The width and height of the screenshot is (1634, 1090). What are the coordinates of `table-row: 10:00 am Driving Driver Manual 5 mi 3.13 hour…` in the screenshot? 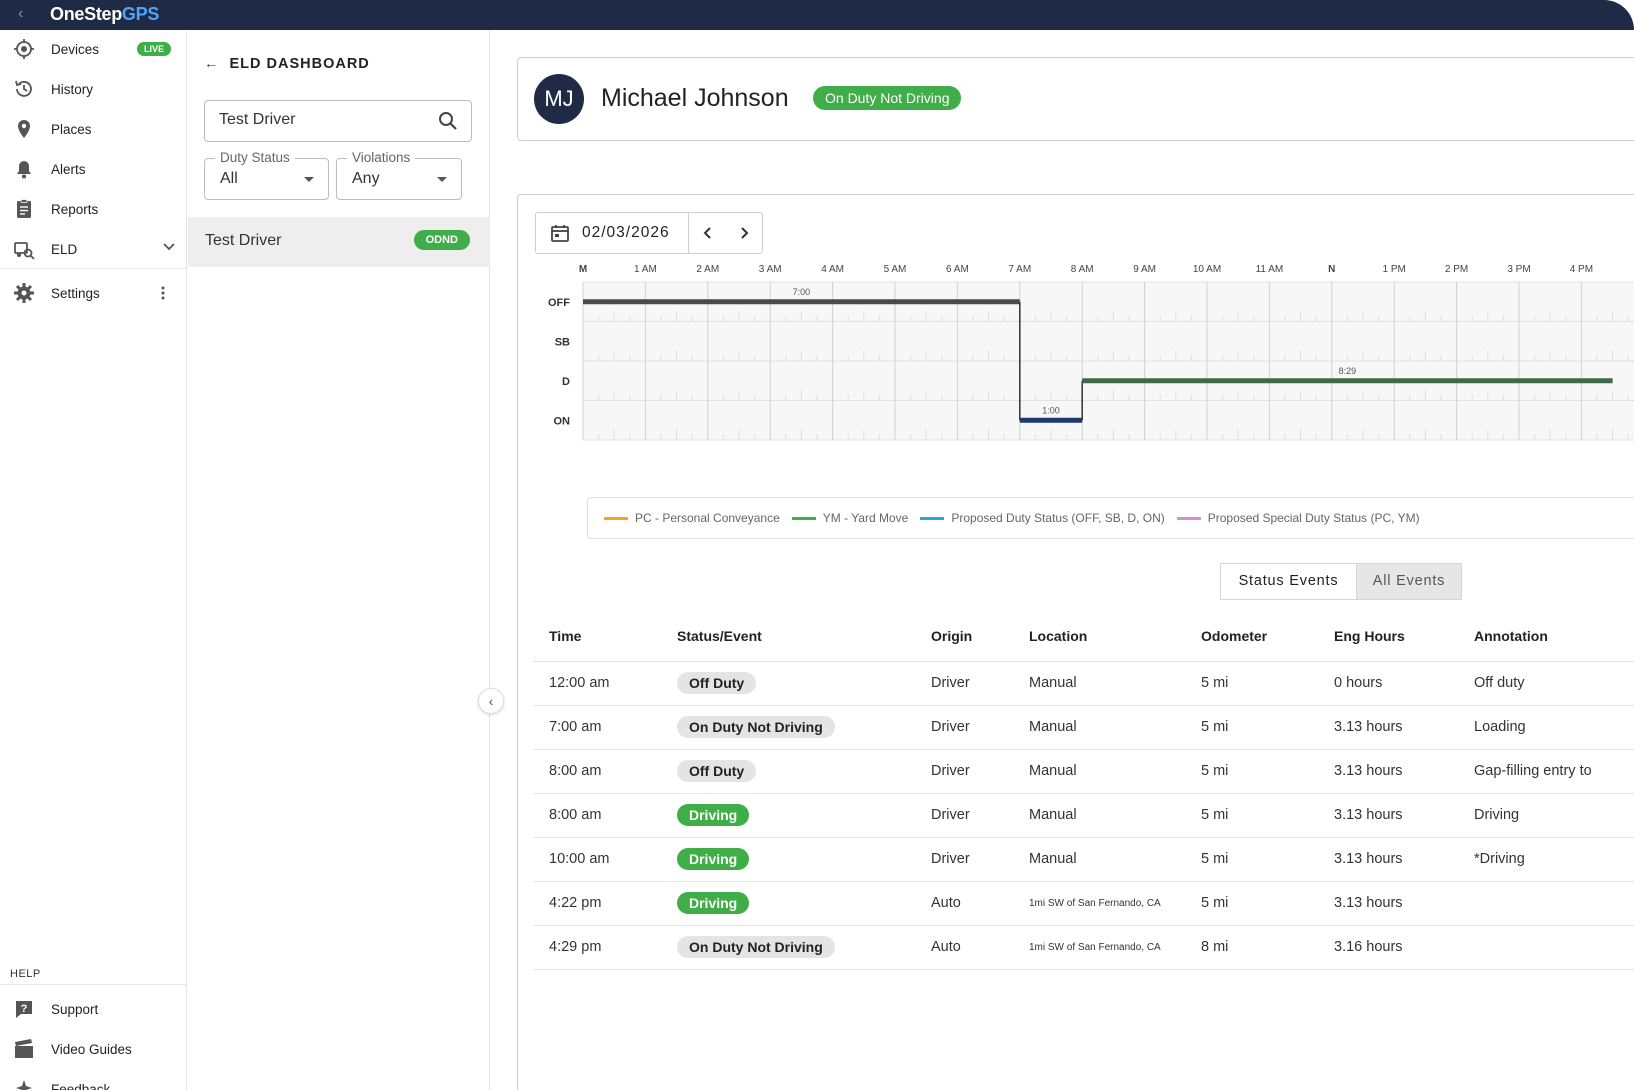 It's located at (1083, 859).